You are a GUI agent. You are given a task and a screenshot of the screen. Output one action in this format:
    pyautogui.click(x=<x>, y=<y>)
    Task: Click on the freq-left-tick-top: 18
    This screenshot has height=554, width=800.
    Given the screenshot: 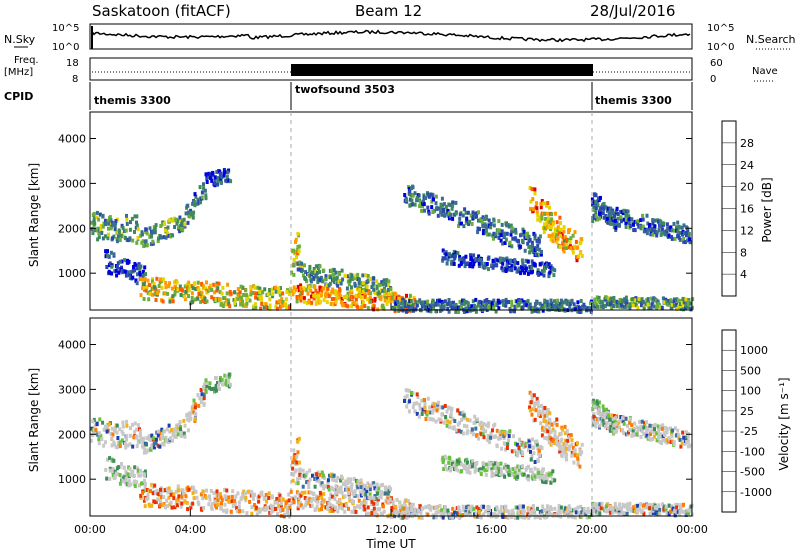 What is the action you would take?
    pyautogui.click(x=72, y=63)
    